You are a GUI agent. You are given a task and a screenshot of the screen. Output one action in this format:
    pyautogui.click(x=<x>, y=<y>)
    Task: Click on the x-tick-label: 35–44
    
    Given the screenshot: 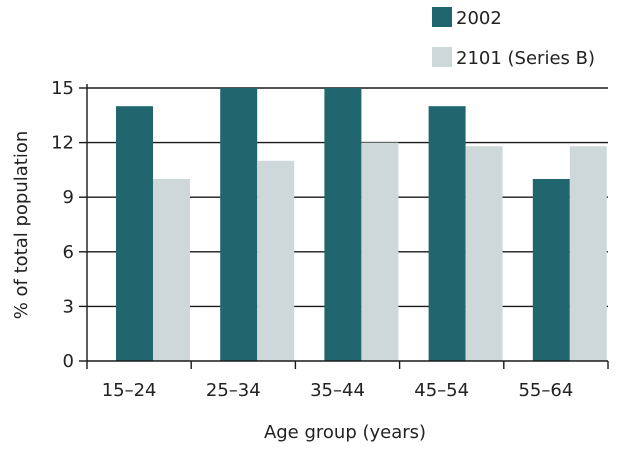 What is the action you would take?
    pyautogui.click(x=337, y=390)
    